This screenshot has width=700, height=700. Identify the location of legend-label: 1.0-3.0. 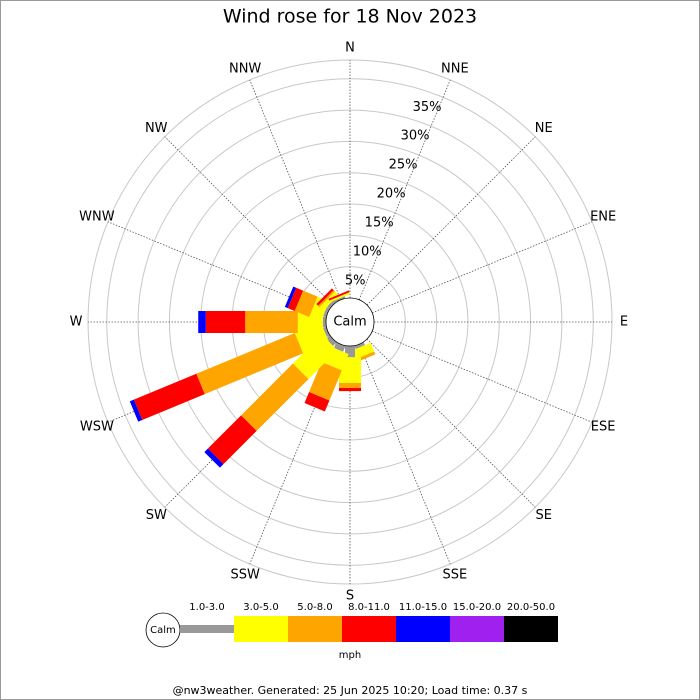
(206, 607).